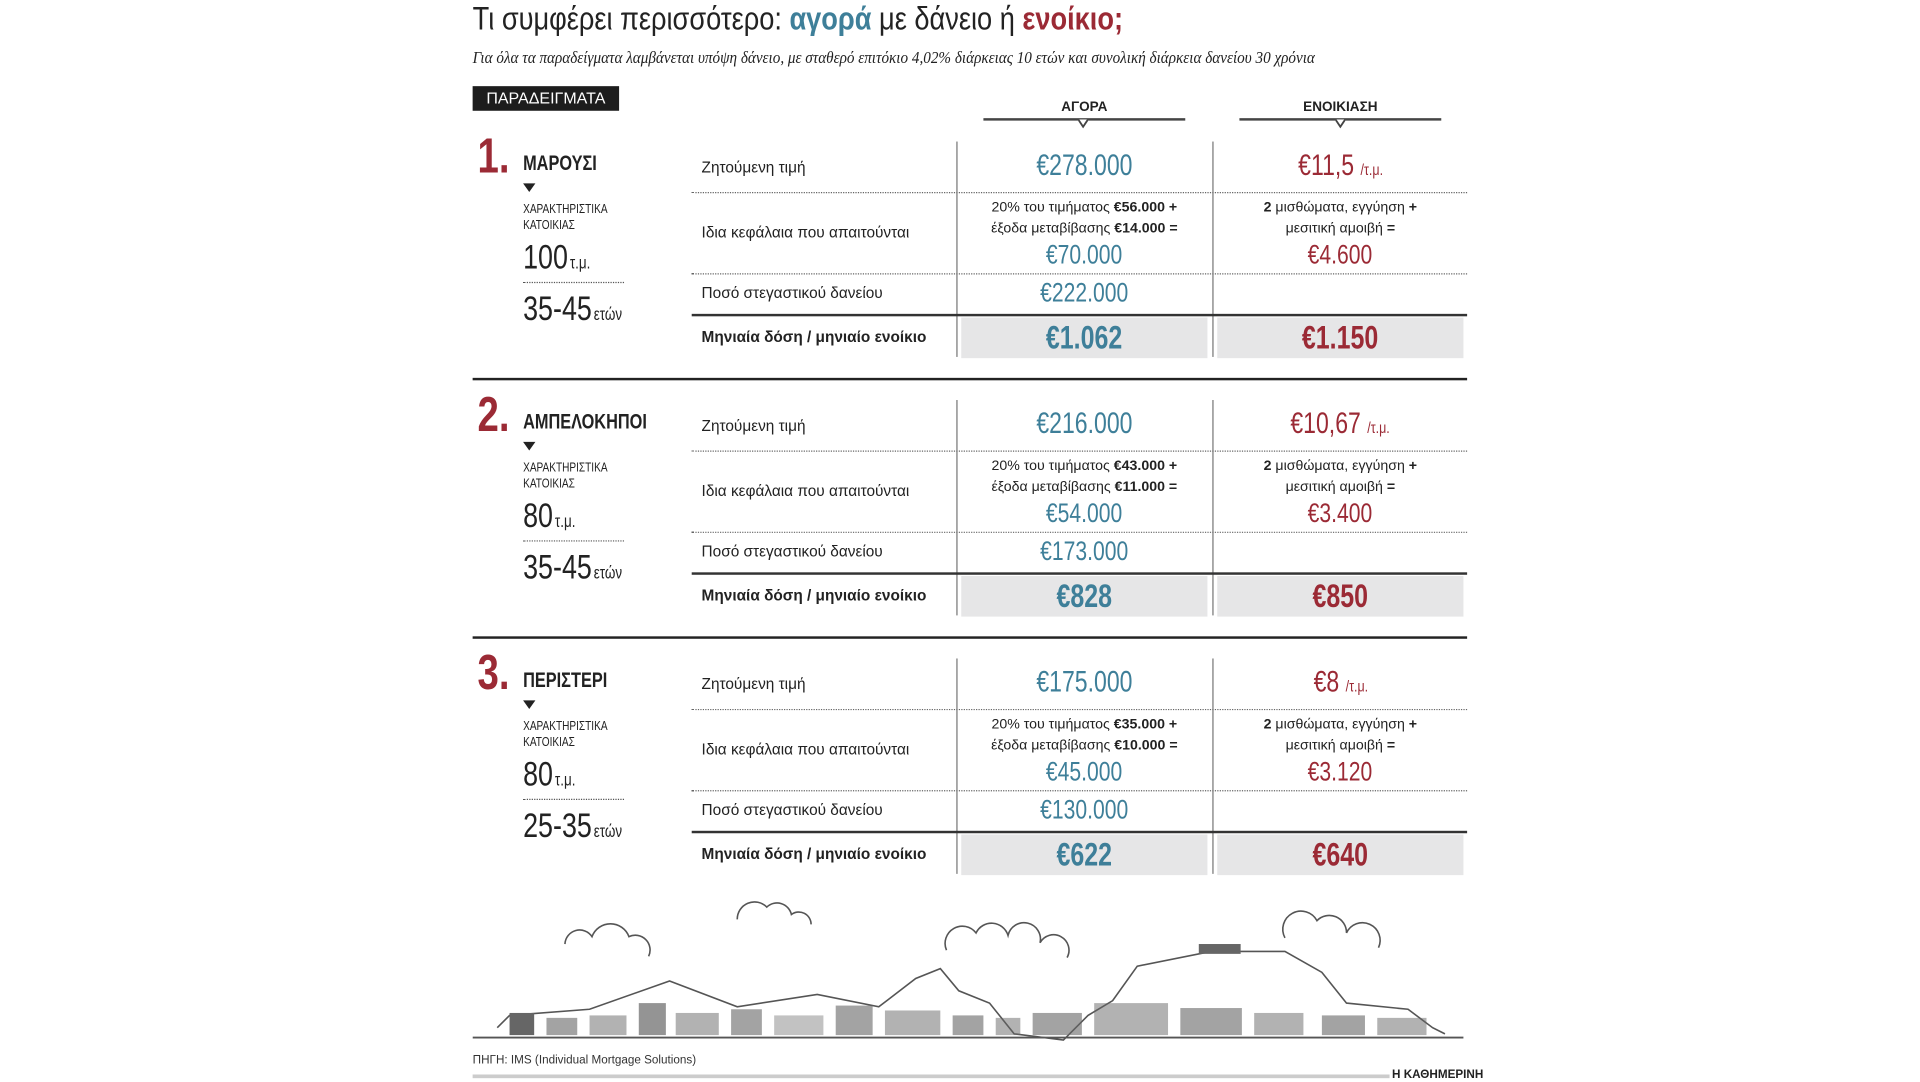 The width and height of the screenshot is (1920, 1082). I want to click on buy-equity-total: €54.000, so click(1084, 513).